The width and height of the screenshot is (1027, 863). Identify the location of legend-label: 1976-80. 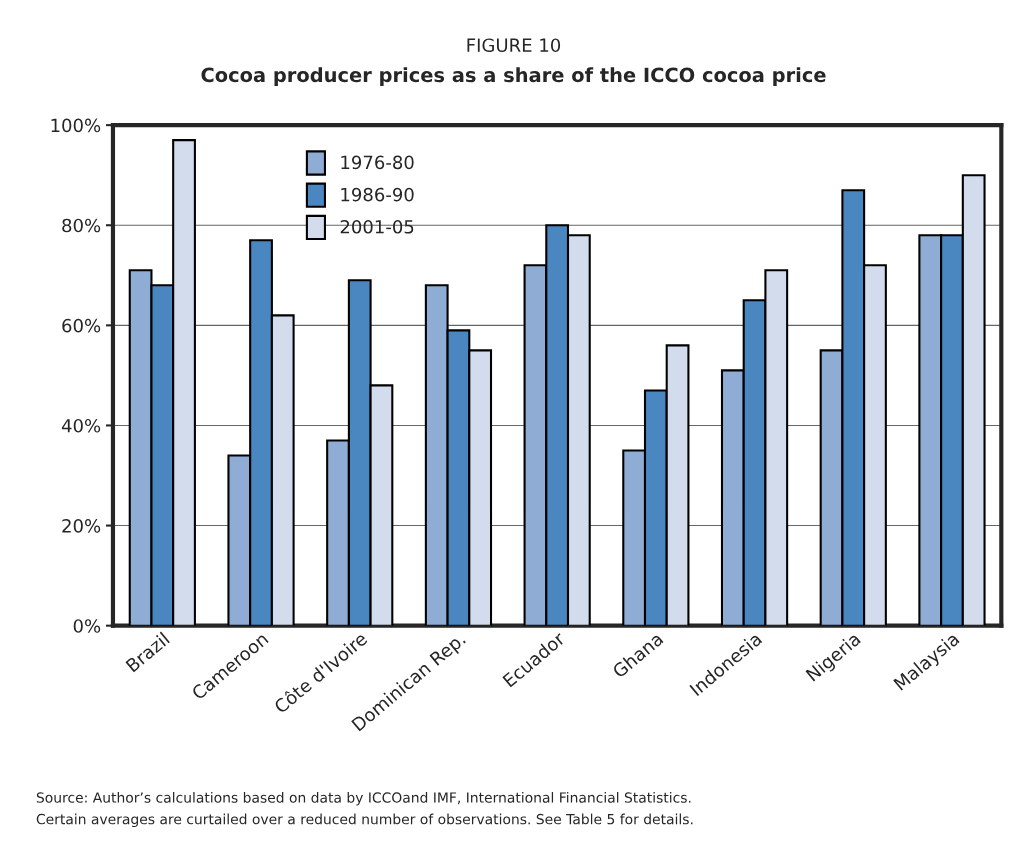
(377, 162).